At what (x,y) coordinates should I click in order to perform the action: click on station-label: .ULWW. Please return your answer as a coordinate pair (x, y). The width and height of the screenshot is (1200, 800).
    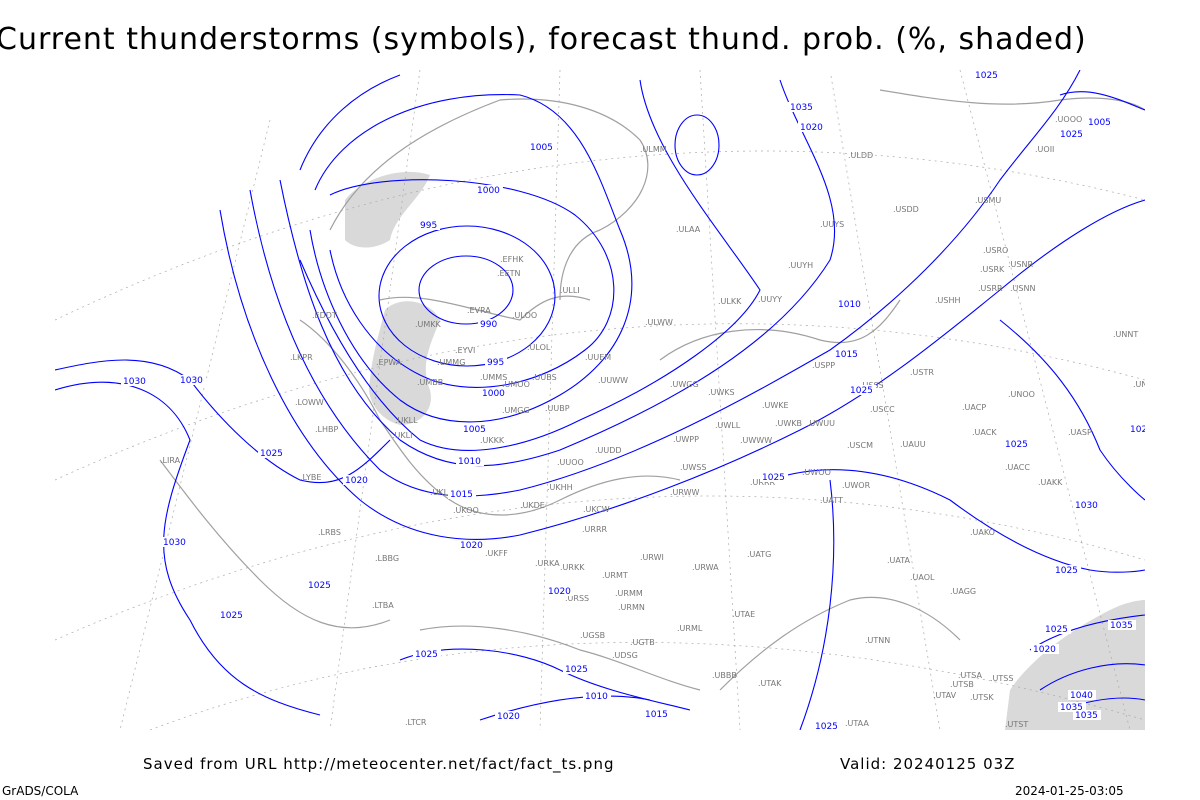
    Looking at the image, I should click on (659, 322).